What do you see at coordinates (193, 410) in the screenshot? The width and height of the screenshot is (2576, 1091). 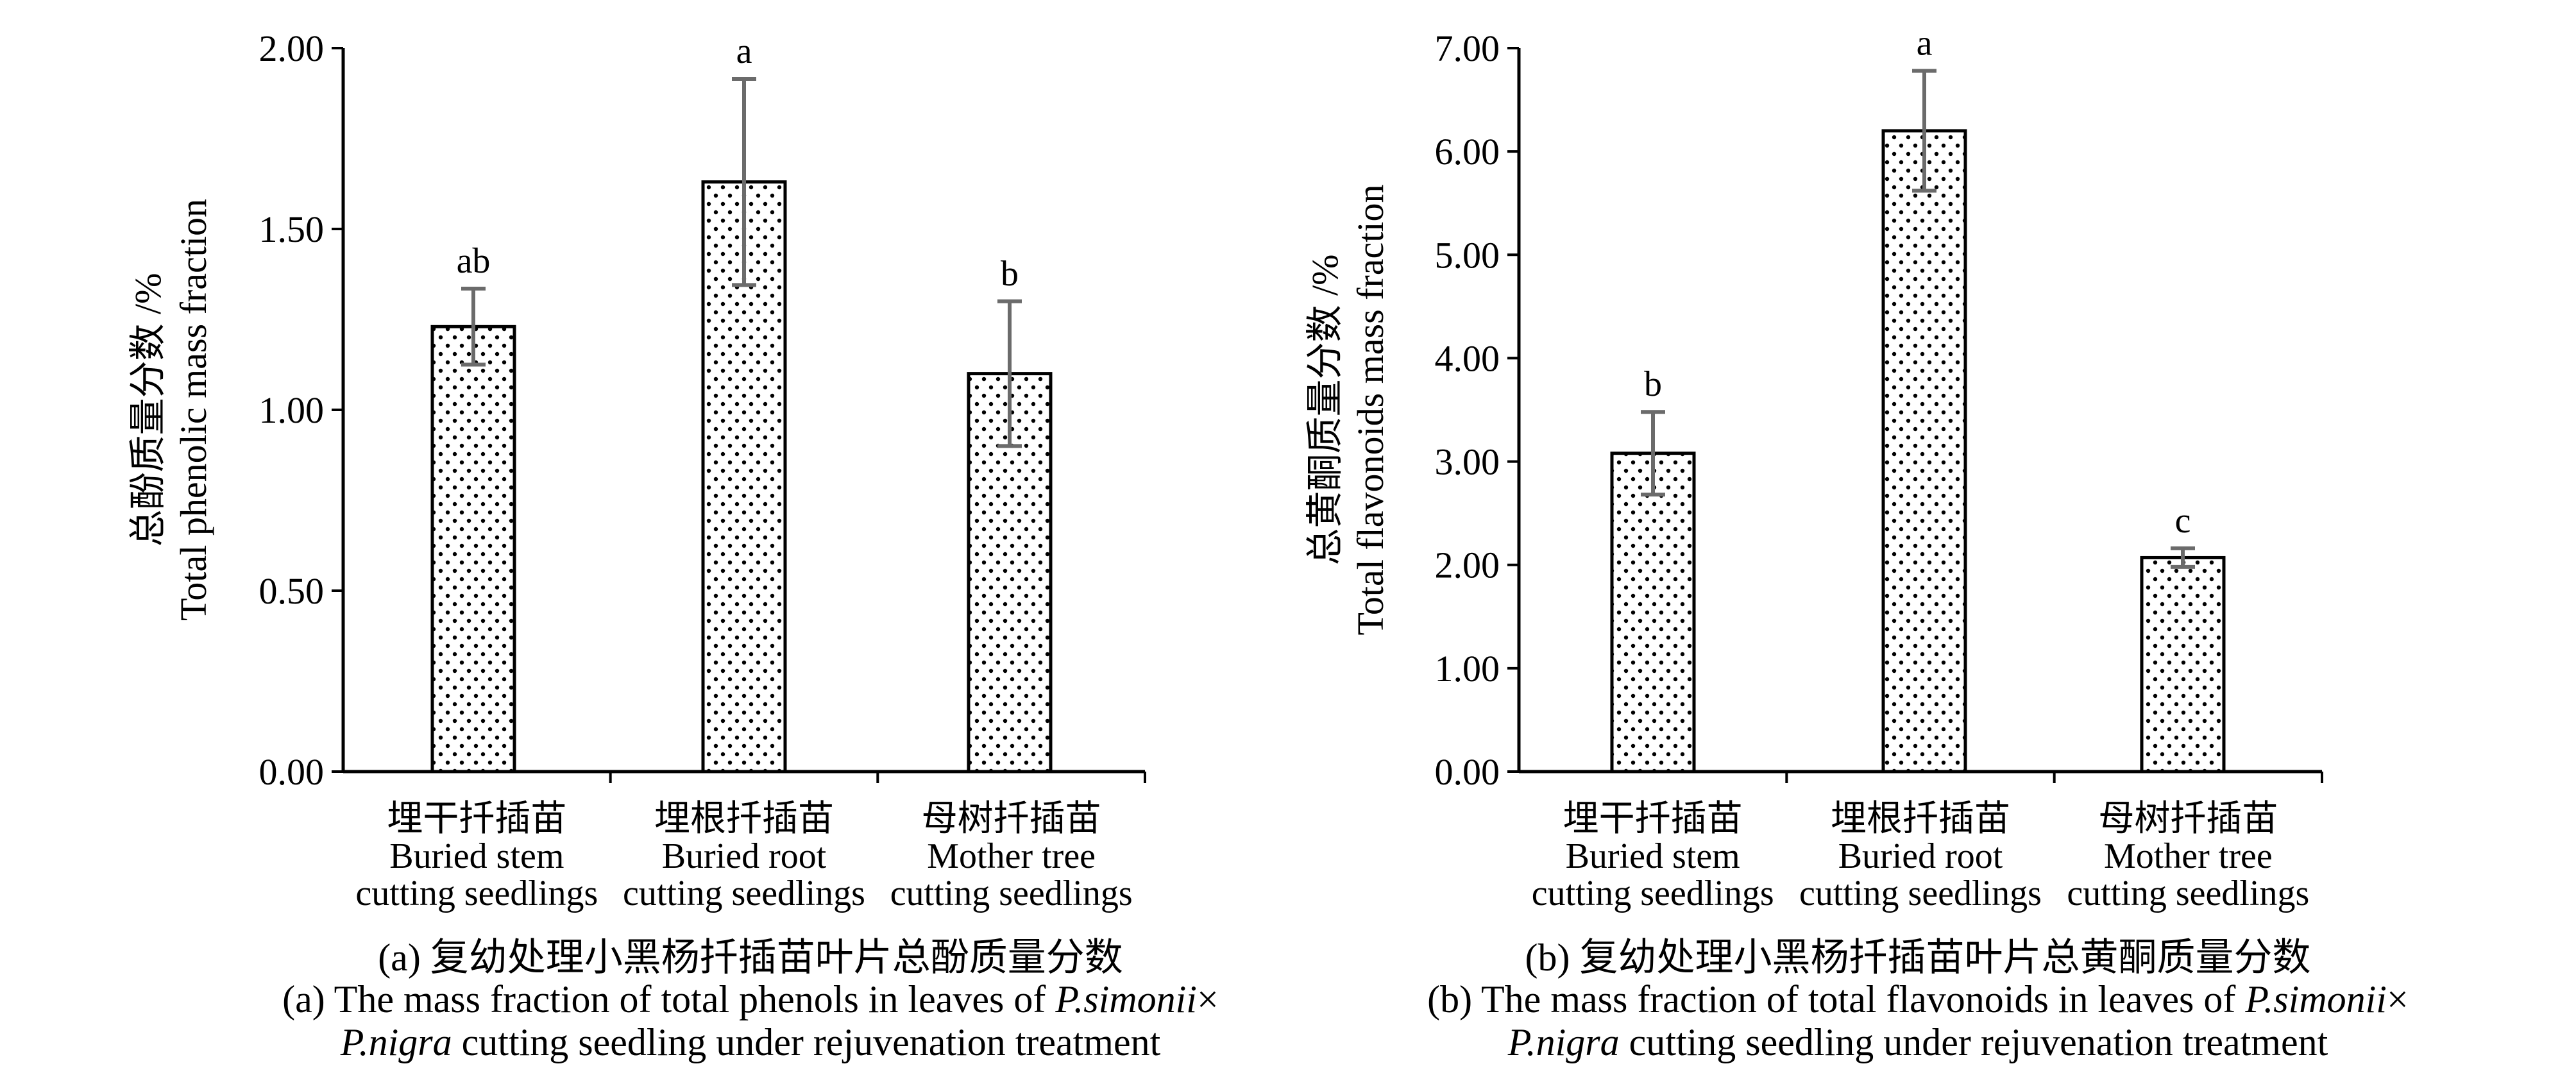 I see `panel-a-y-axis-label-en: Total phenolic mass fraction` at bounding box center [193, 410].